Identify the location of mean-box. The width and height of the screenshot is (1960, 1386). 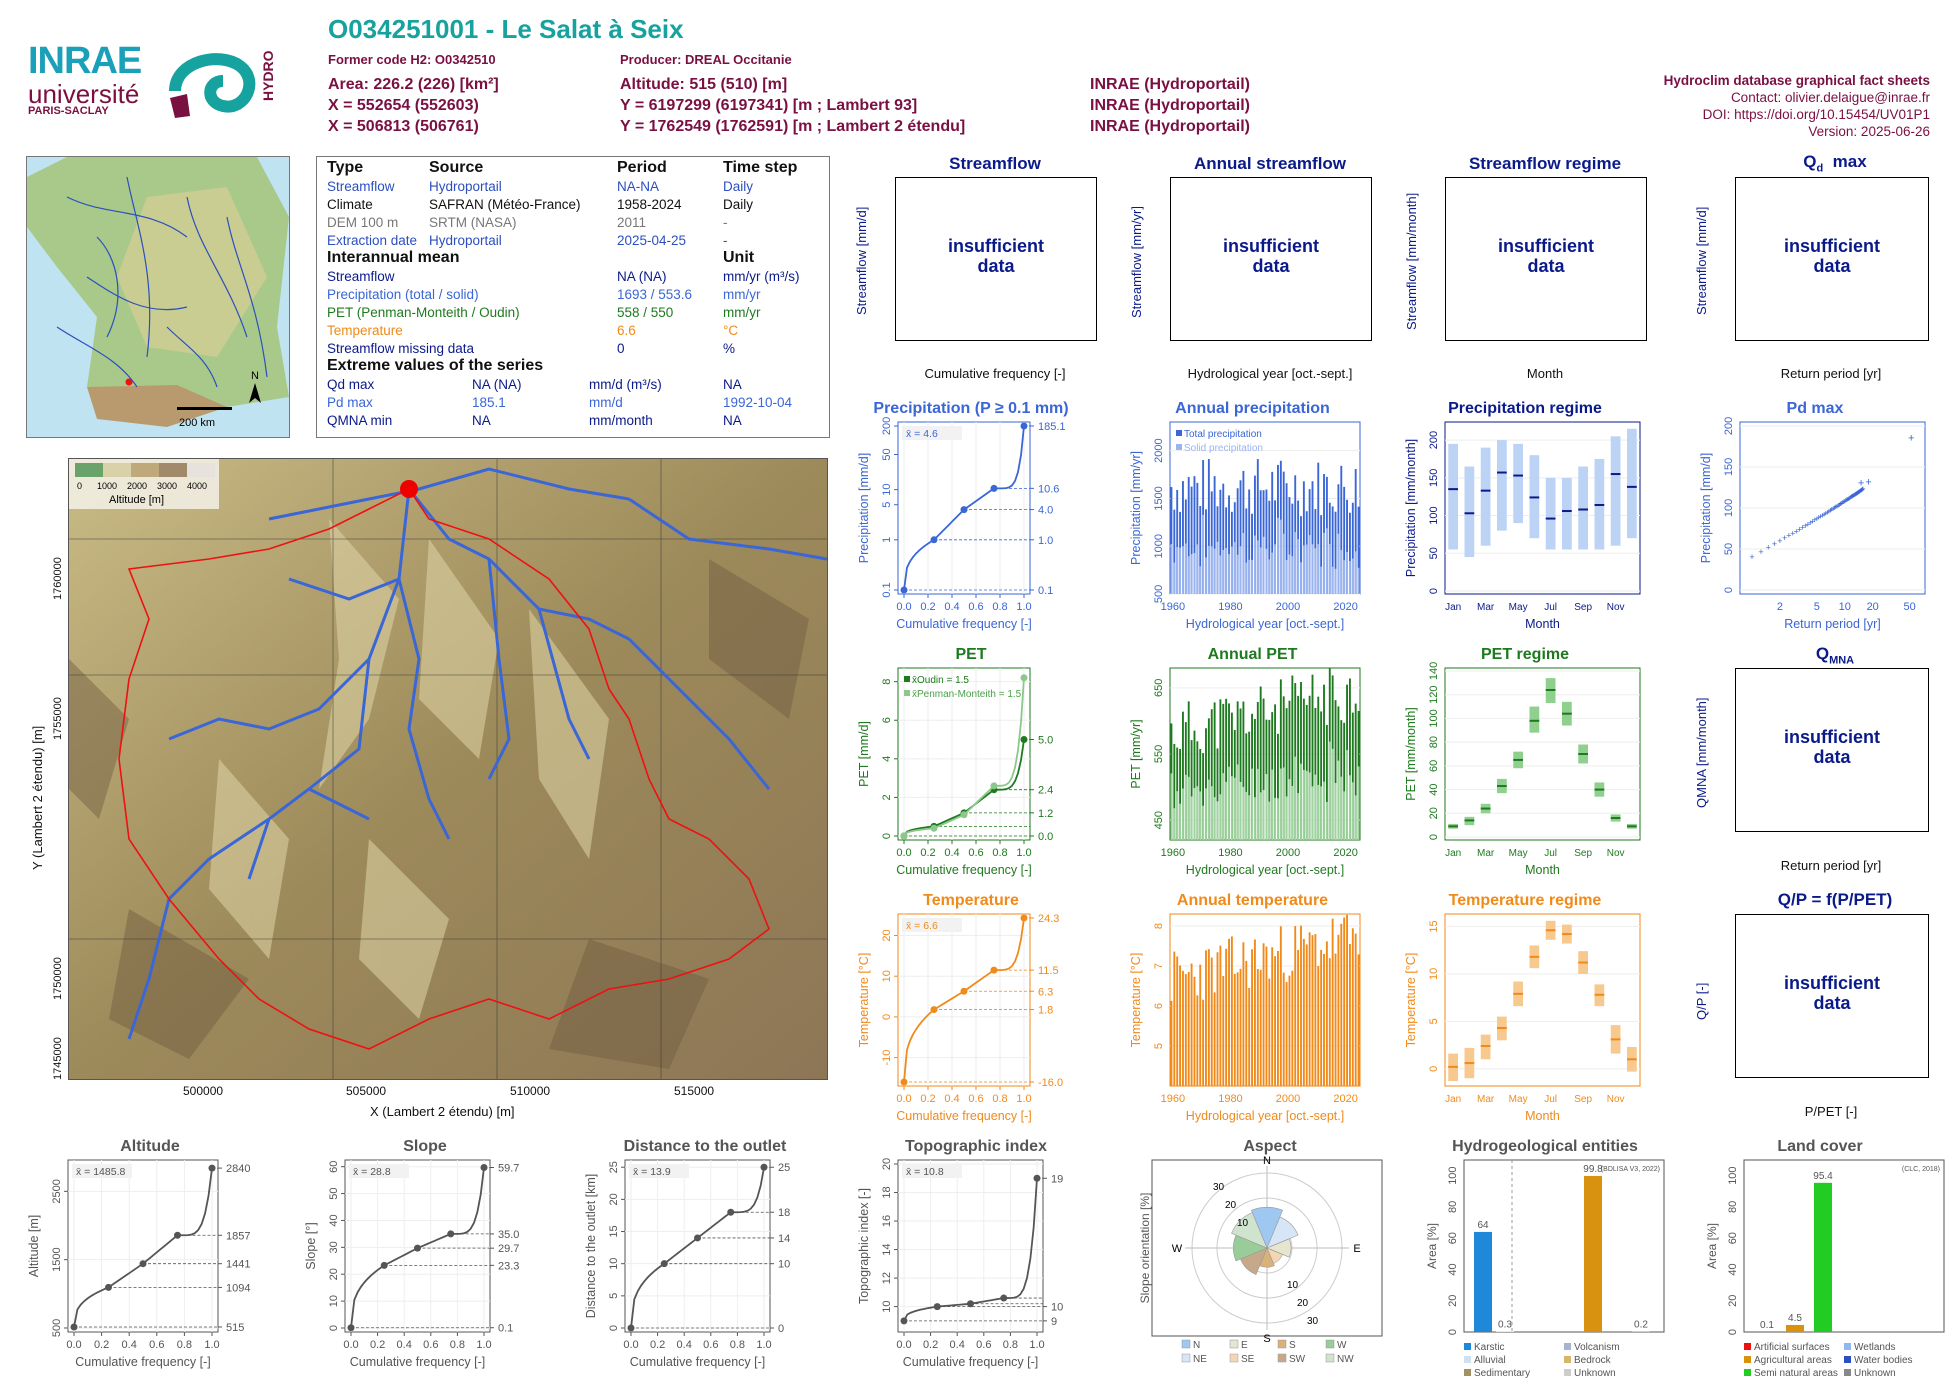
(102, 1171).